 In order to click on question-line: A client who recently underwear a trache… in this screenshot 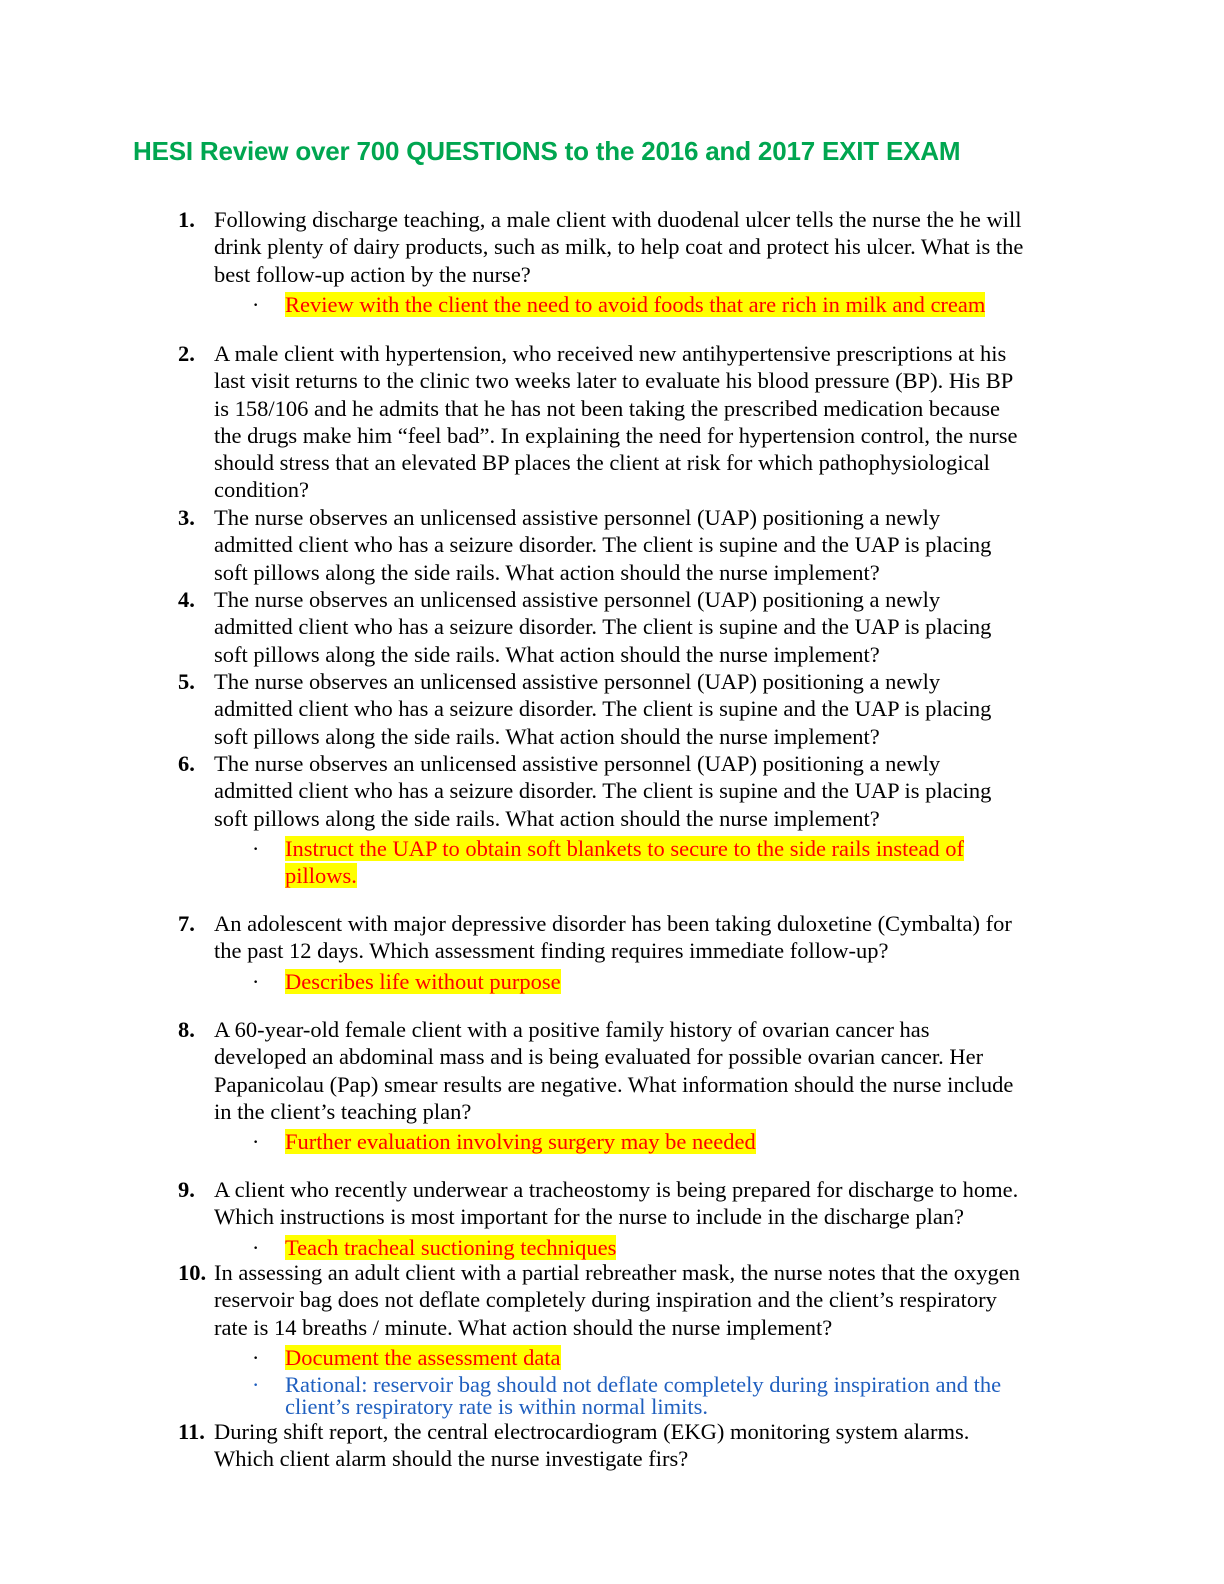, I will do `click(616, 1189)`.